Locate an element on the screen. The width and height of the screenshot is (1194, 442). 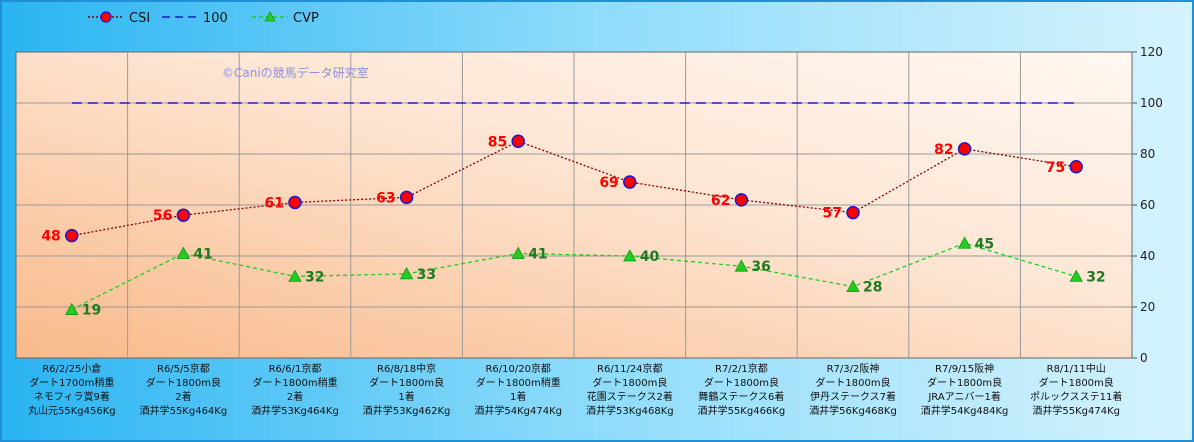
legend: CSI 100 CVP is located at coordinates (203, 18).